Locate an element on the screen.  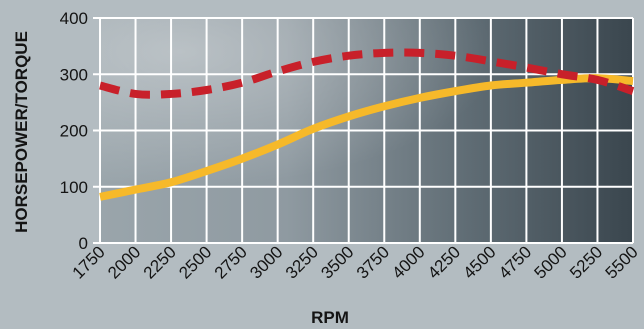
x-tick-label: 3000 is located at coordinates (266, 262).